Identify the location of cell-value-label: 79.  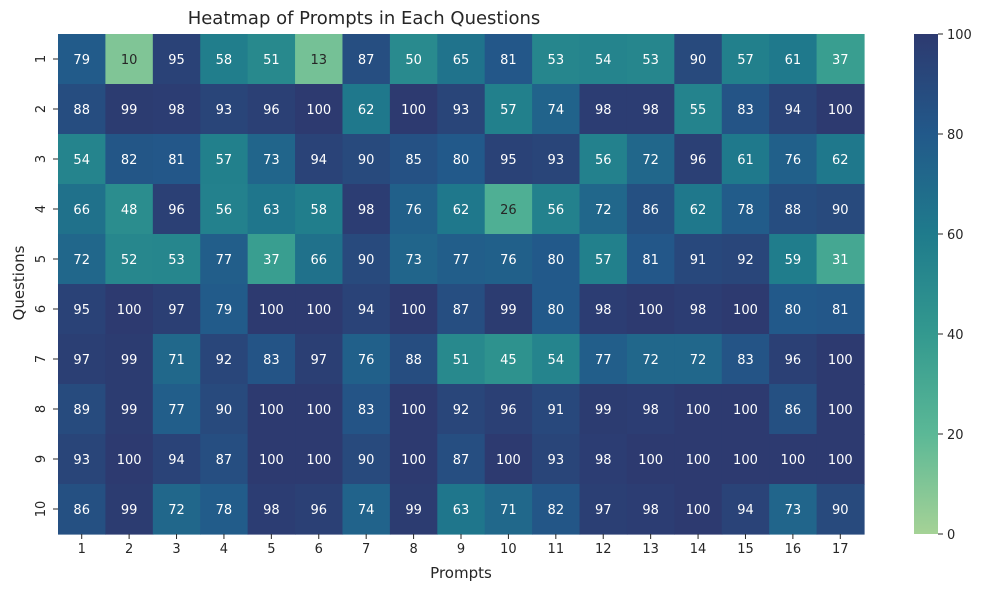
(81, 60).